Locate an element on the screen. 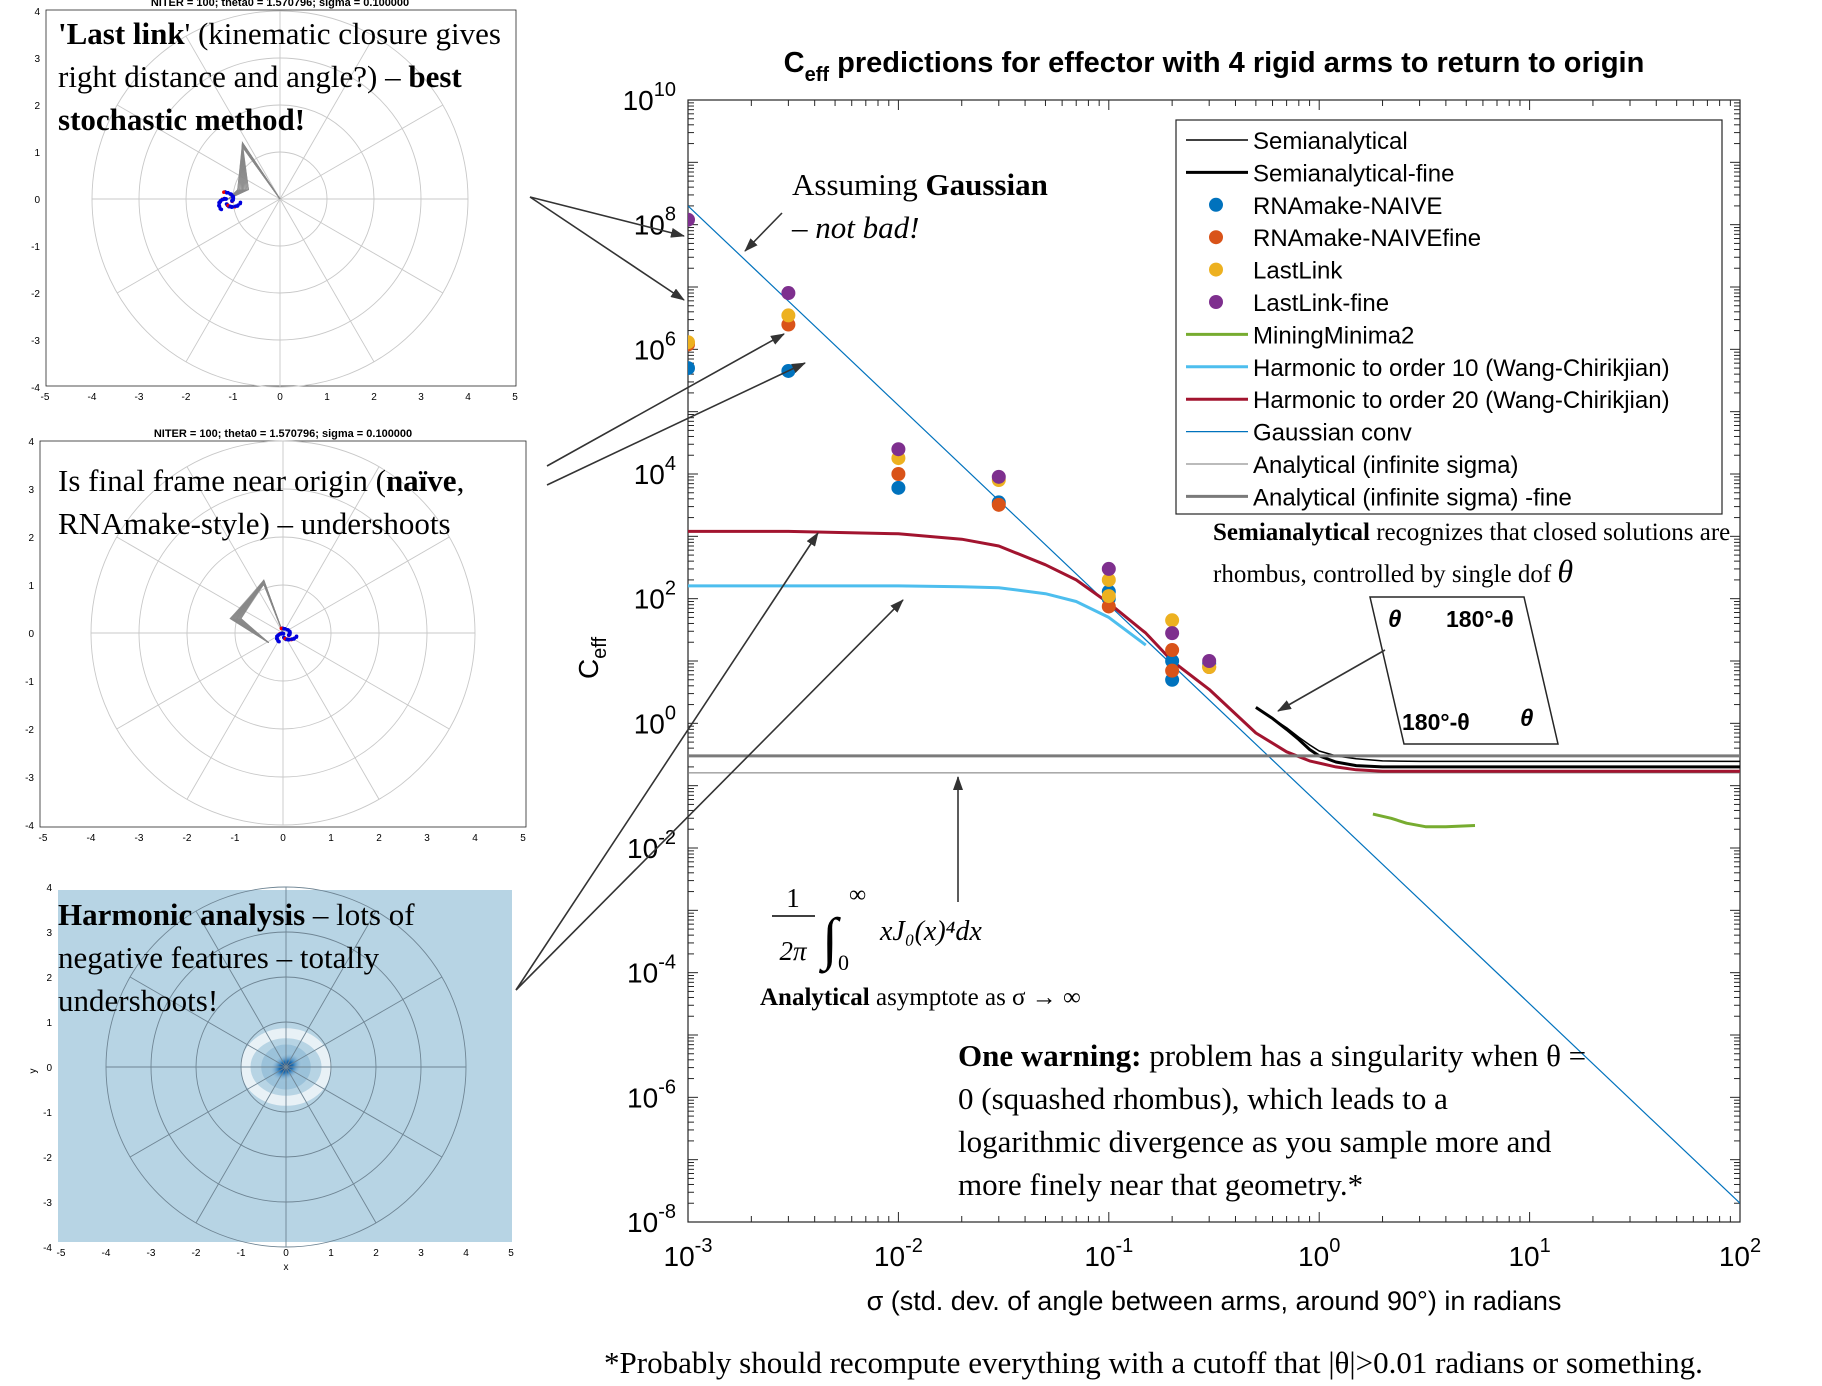 Image resolution: width=1822 pixels, height=1386 pixels. legend-box is located at coordinates (1449, 317).